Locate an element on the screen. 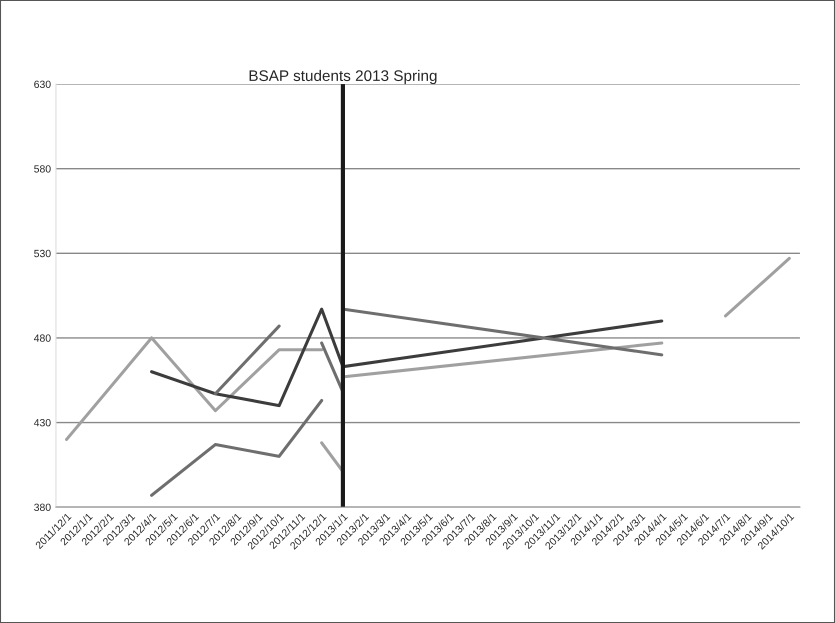 The height and width of the screenshot is (623, 835). ref-line-label: BSAP students 2013 Spring is located at coordinates (343, 77).